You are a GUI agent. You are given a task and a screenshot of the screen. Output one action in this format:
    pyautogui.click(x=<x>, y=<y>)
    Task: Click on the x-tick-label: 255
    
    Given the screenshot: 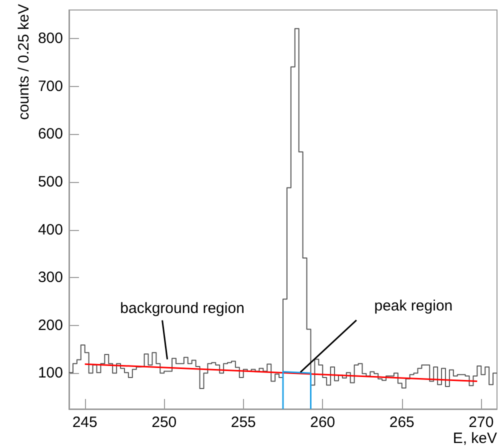 What is the action you would take?
    pyautogui.click(x=243, y=422)
    